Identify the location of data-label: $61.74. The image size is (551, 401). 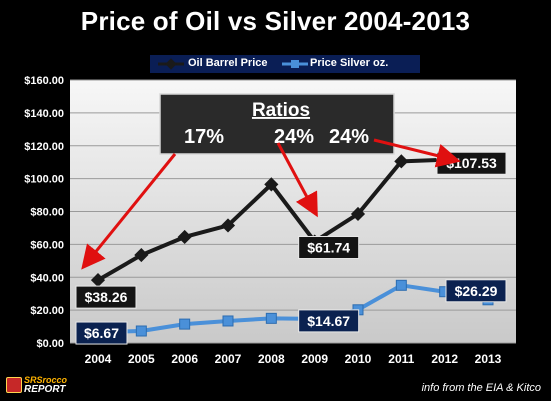
(328, 248).